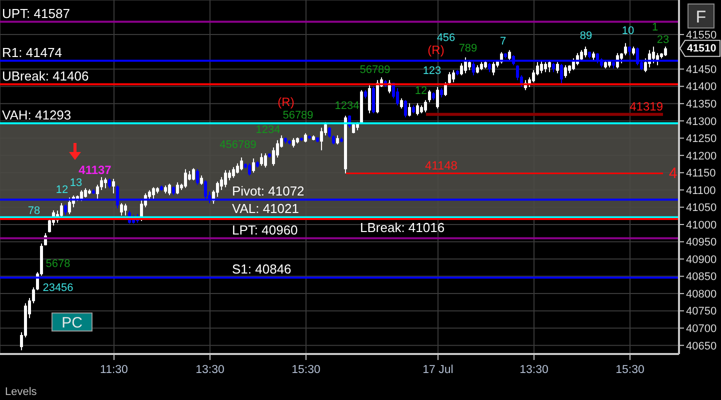 This screenshot has width=721, height=400. What do you see at coordinates (628, 31) in the screenshot?
I see `annotation: 10` at bounding box center [628, 31].